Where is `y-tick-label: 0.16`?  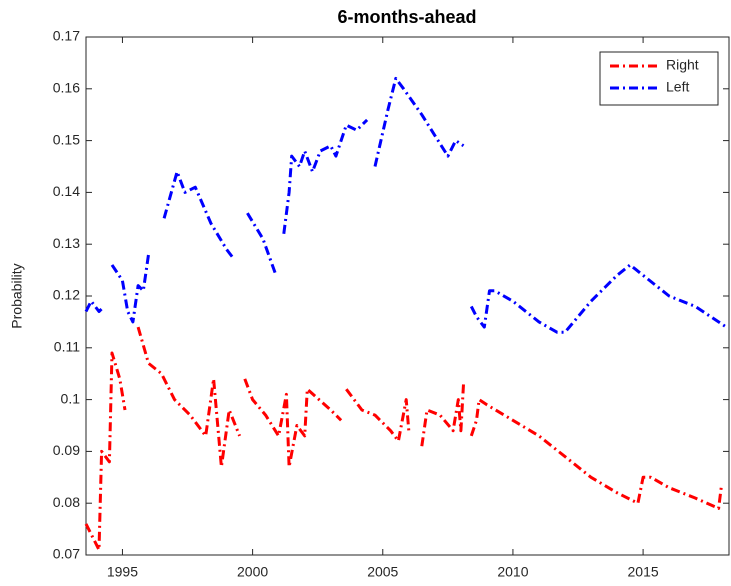
y-tick-label: 0.16 is located at coordinates (66, 88).